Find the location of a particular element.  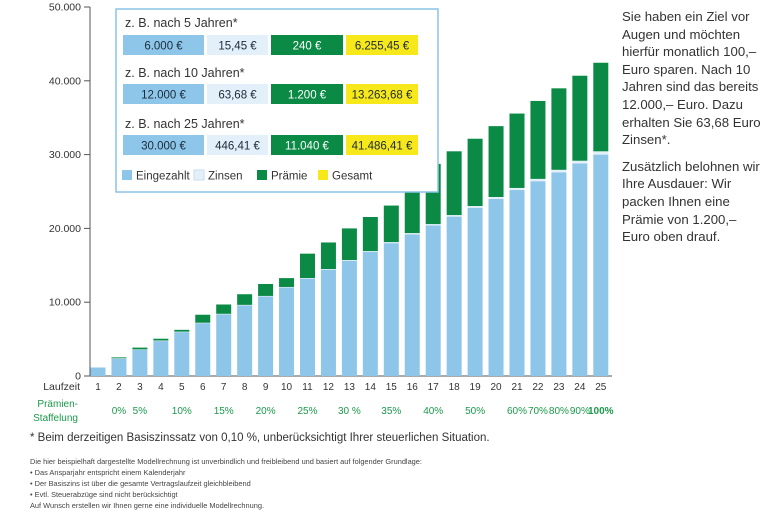

example-cell-gesamt is located at coordinates (382, 145).